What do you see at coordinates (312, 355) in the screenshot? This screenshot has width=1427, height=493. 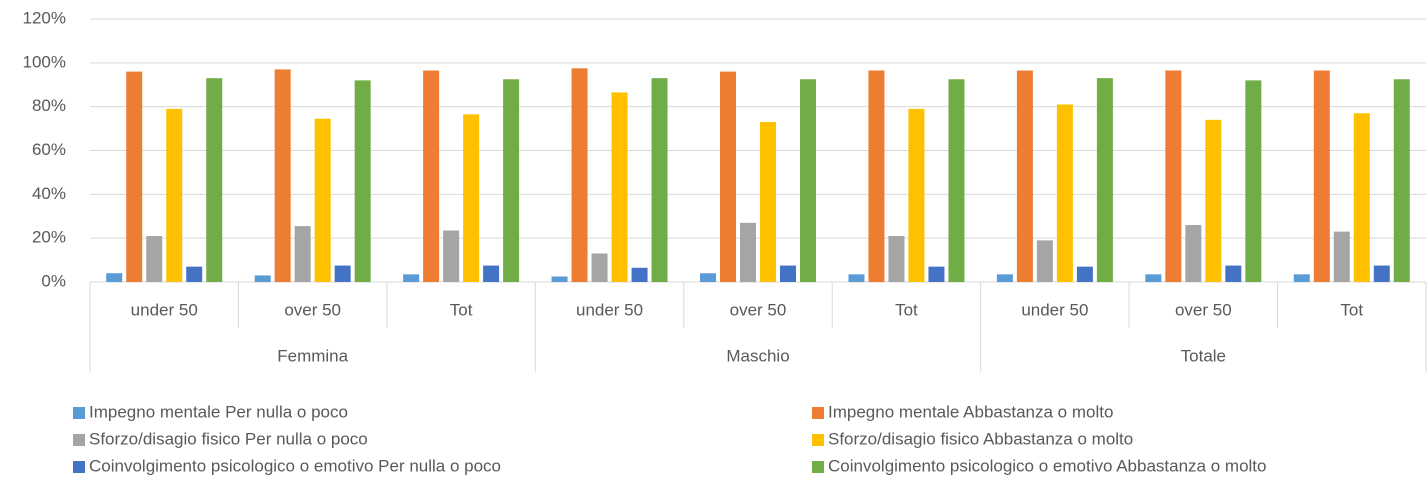 I see `group-label: Femmina` at bounding box center [312, 355].